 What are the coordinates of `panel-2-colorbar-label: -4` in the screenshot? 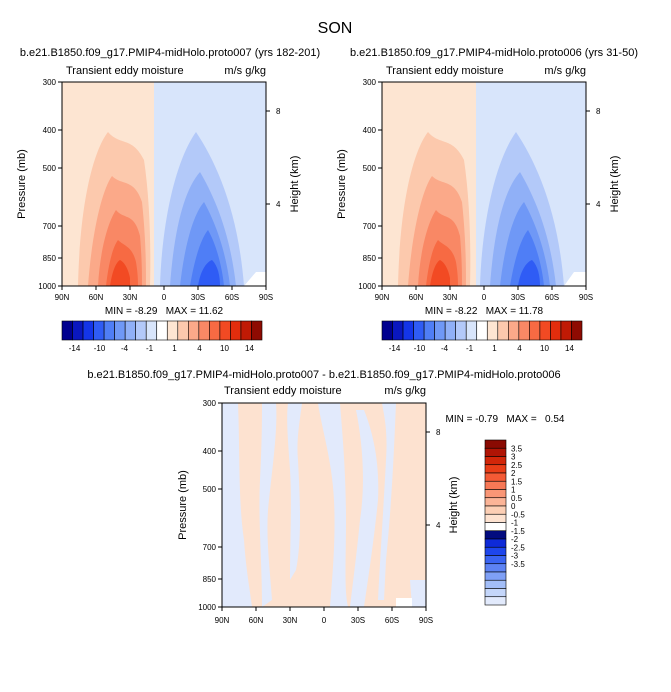 It's located at (445, 348).